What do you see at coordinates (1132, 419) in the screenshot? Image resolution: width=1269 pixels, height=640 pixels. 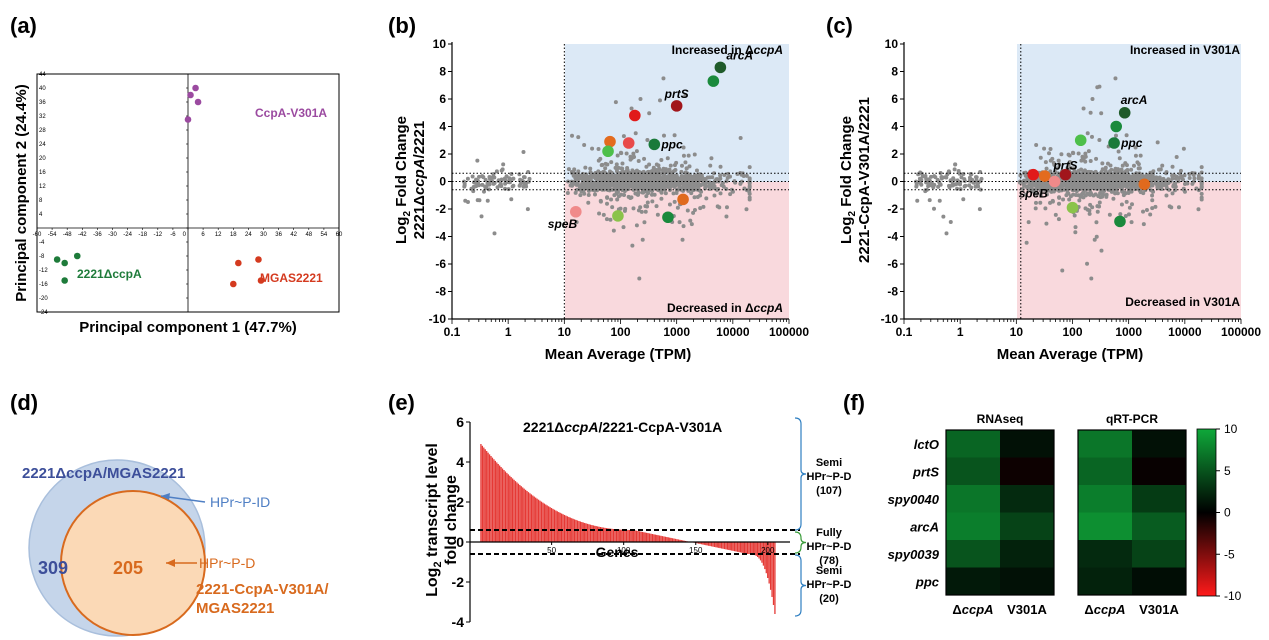 I see `heatmap-panel-title: qRT-PCR` at bounding box center [1132, 419].